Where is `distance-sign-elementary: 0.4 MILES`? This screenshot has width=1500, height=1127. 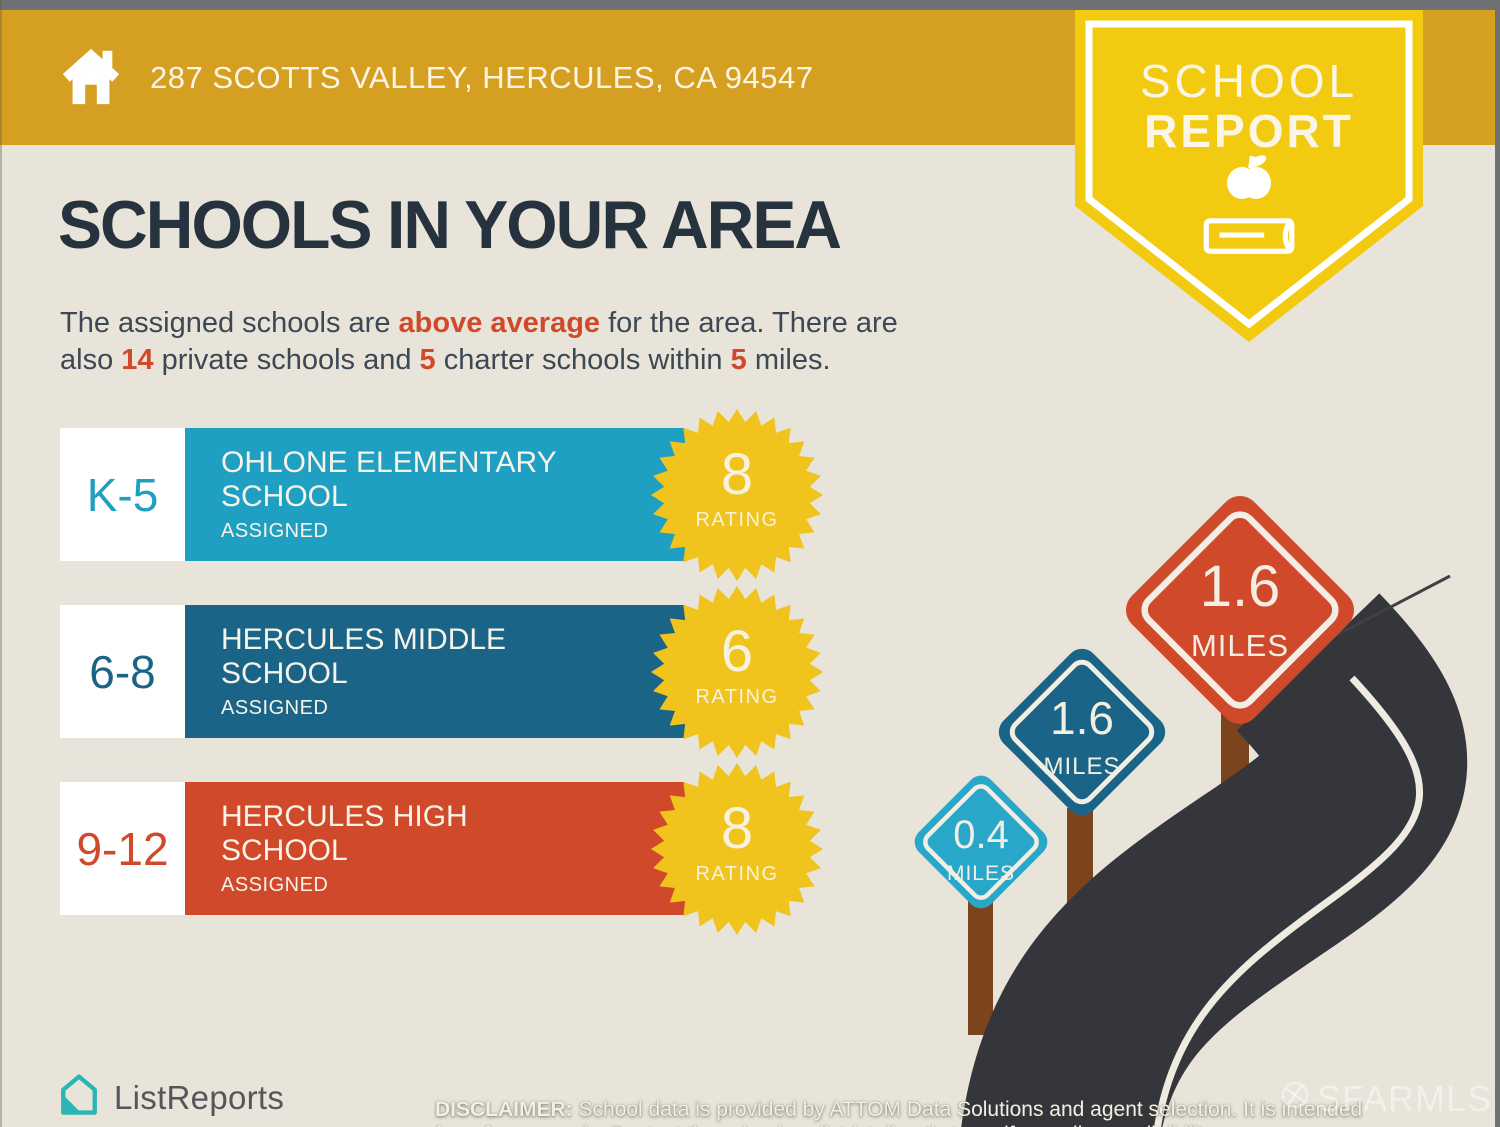 distance-sign-elementary: 0.4 MILES is located at coordinates (981, 842).